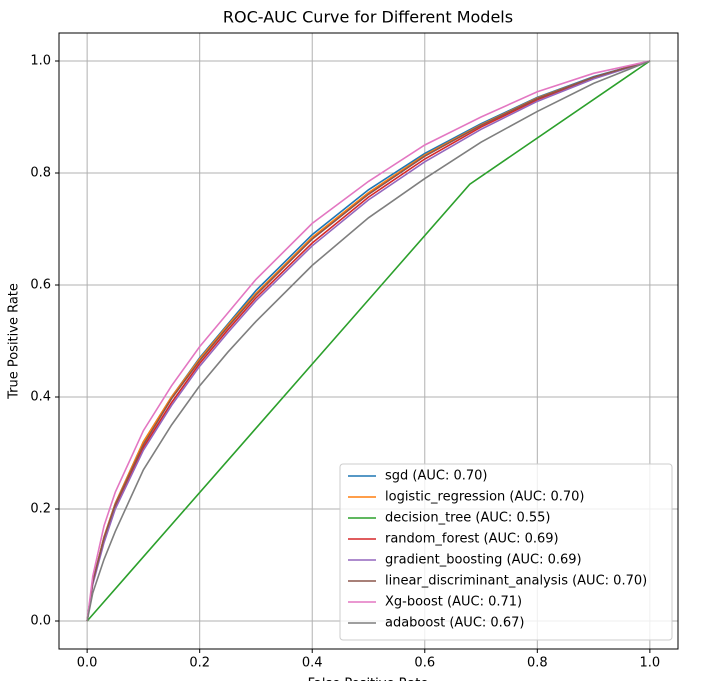 The height and width of the screenshot is (681, 708). Describe the element at coordinates (483, 560) in the screenshot. I see `legend-label: gradient_boosting (AUC: 0.69)` at that location.